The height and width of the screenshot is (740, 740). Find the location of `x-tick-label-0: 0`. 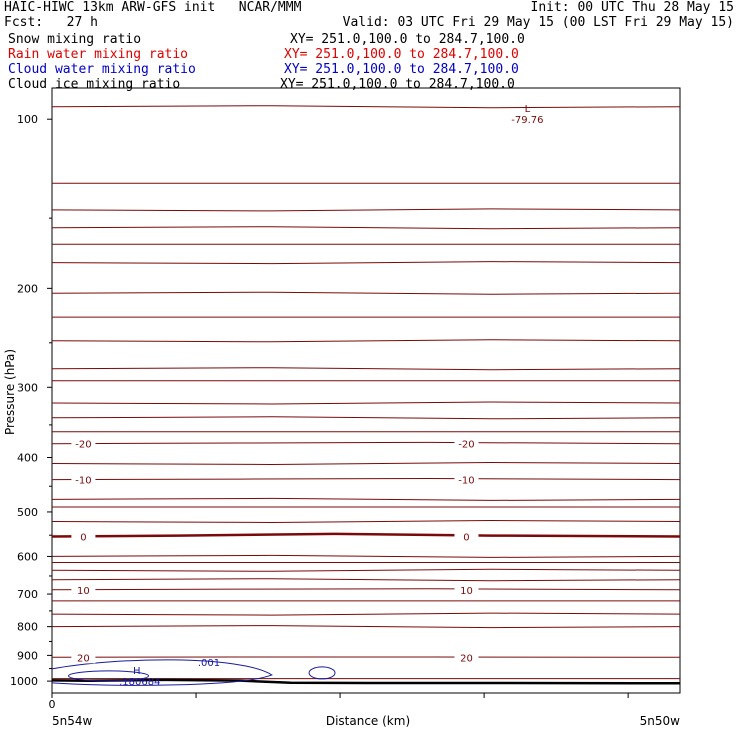

x-tick-label-0: 0 is located at coordinates (52, 704).